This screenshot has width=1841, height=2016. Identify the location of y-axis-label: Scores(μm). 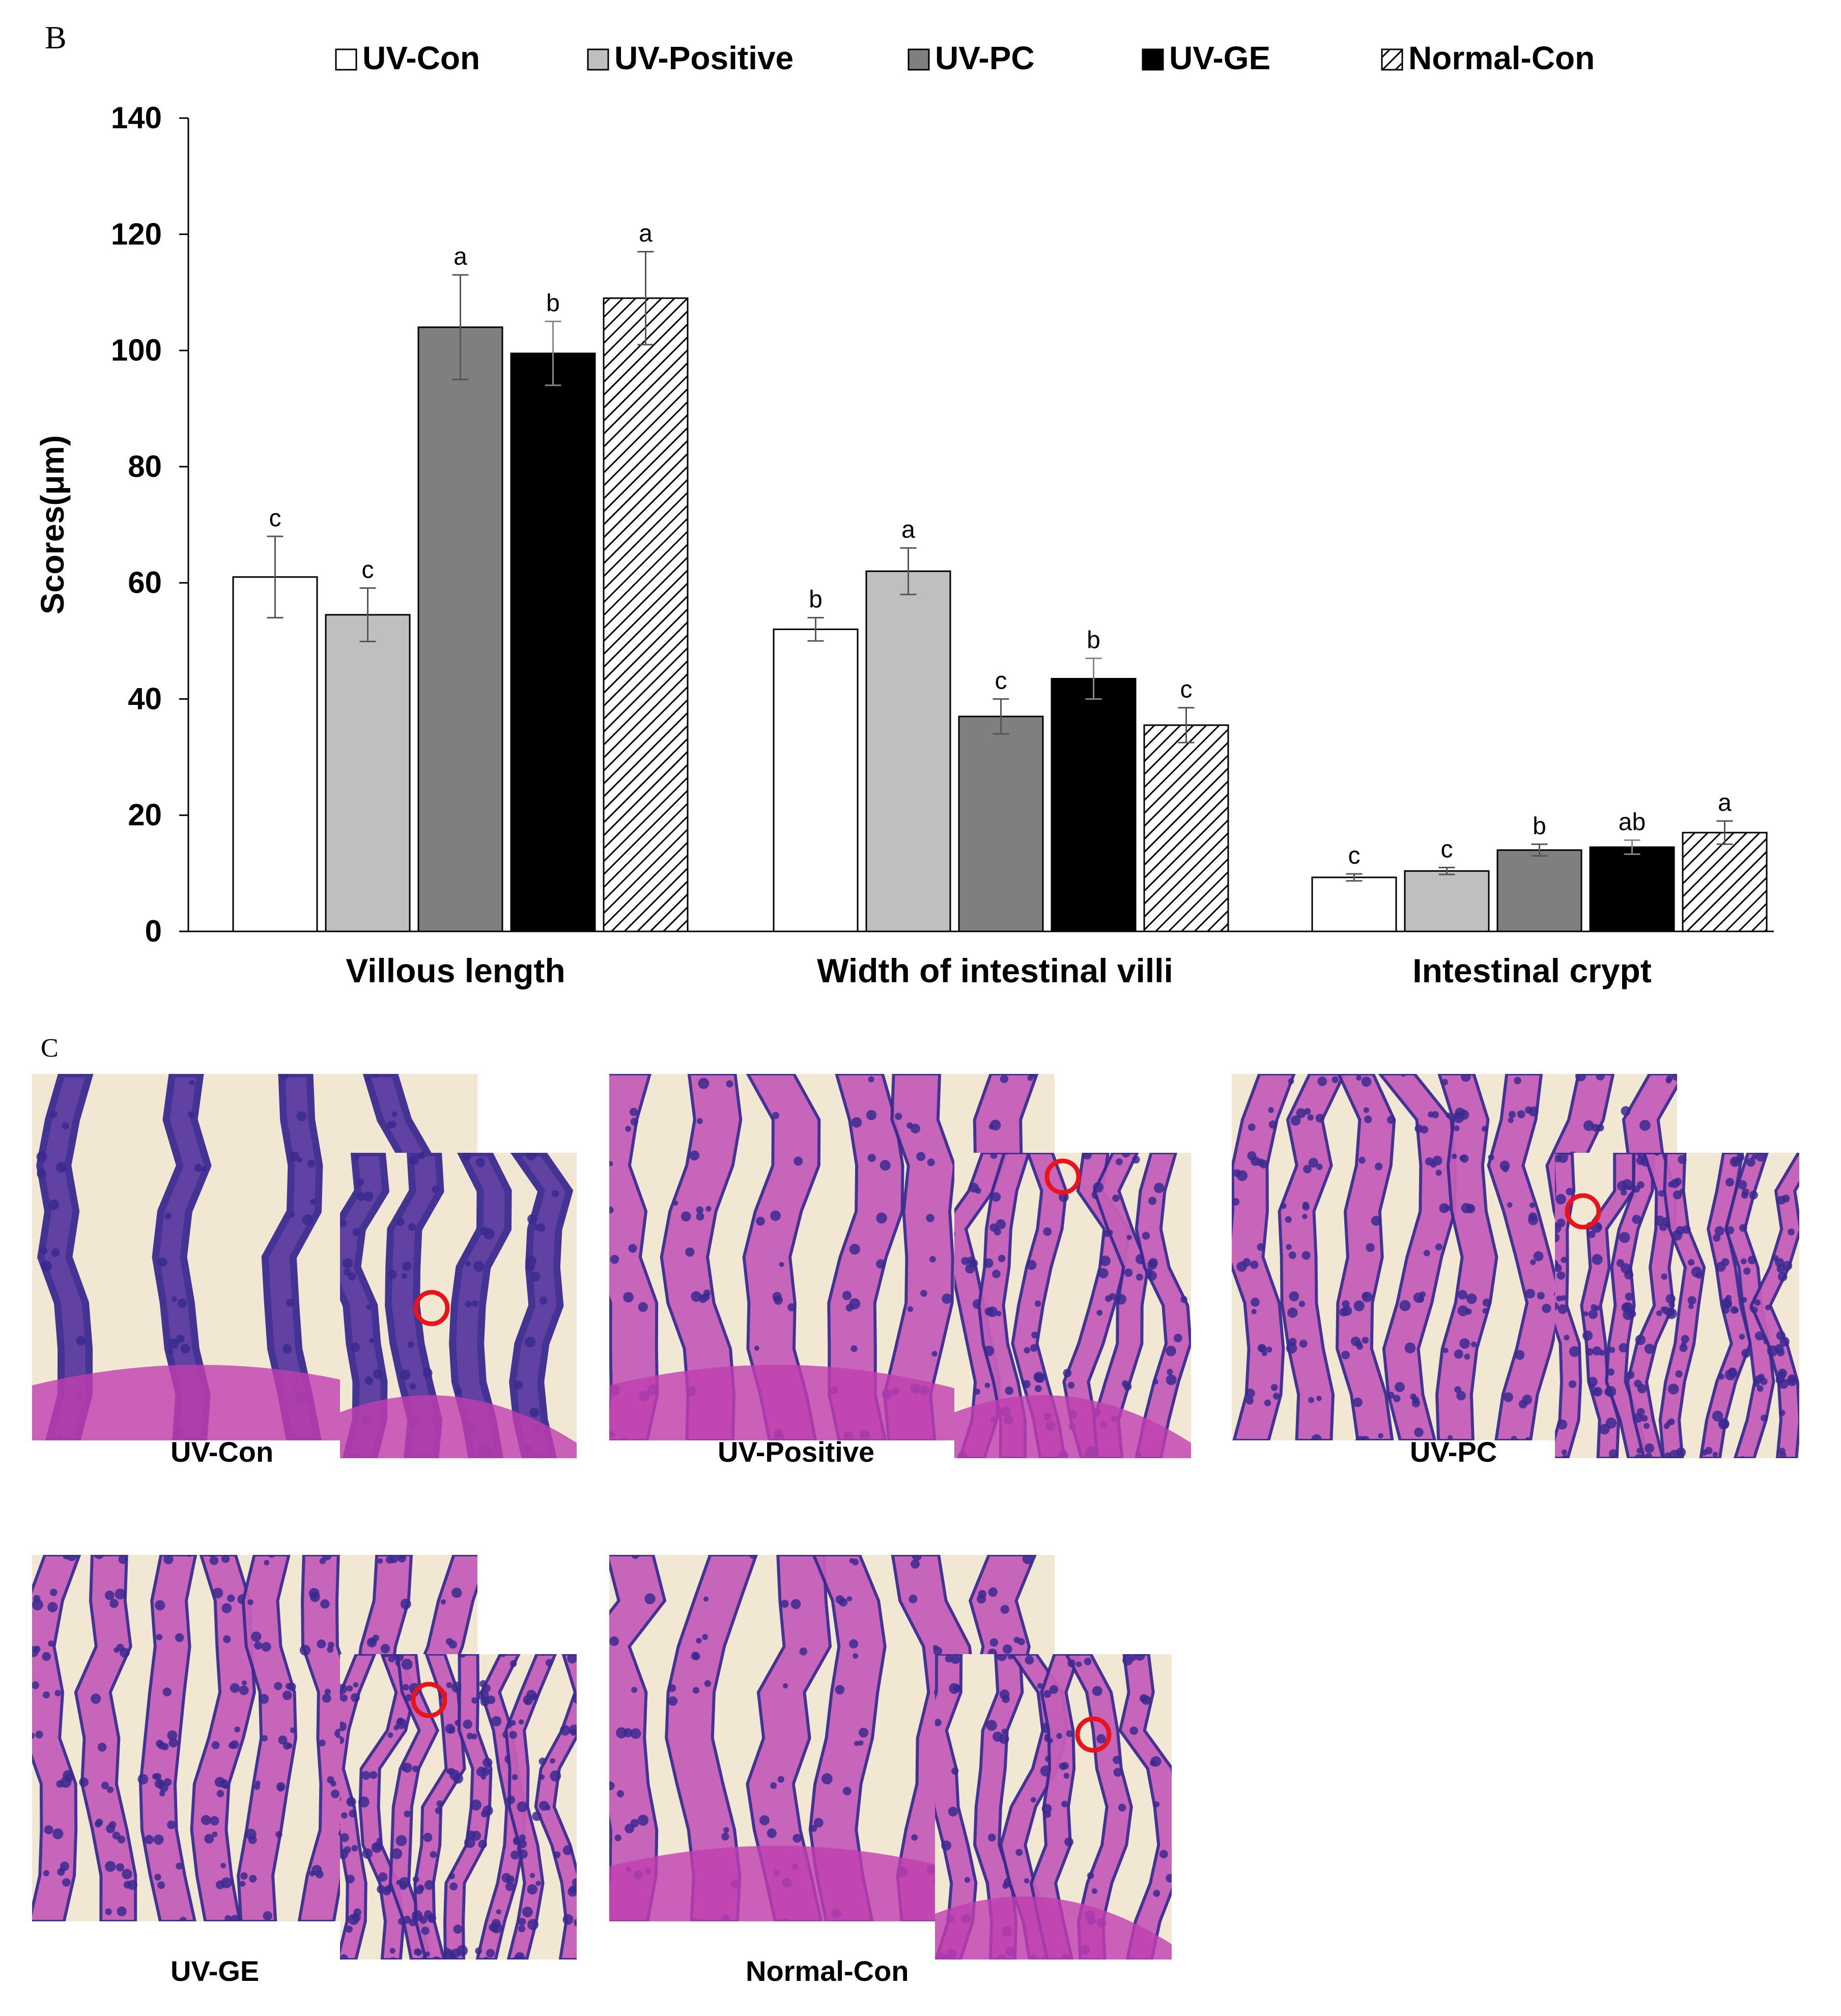
(52, 524).